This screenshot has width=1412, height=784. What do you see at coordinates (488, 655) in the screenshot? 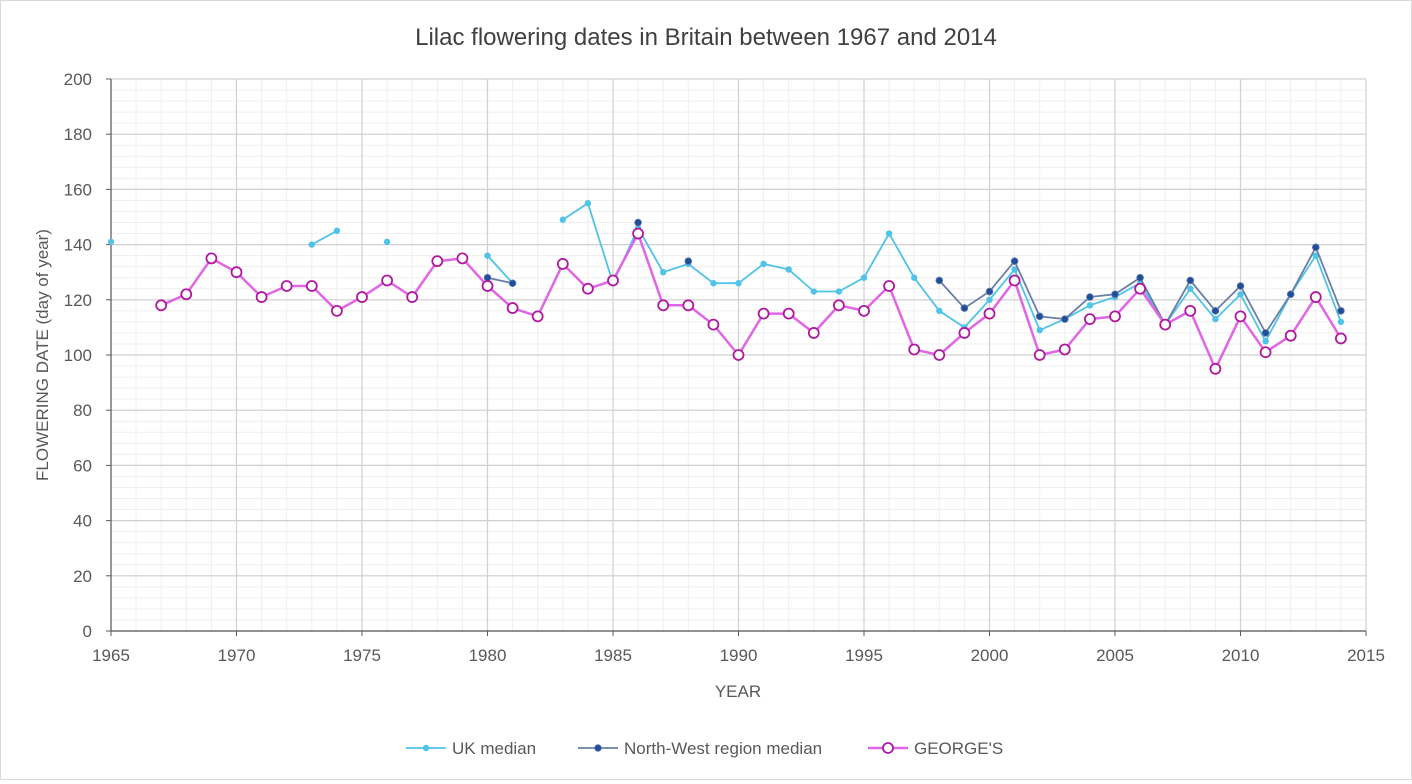
I see `x-tick-label: 1980` at bounding box center [488, 655].